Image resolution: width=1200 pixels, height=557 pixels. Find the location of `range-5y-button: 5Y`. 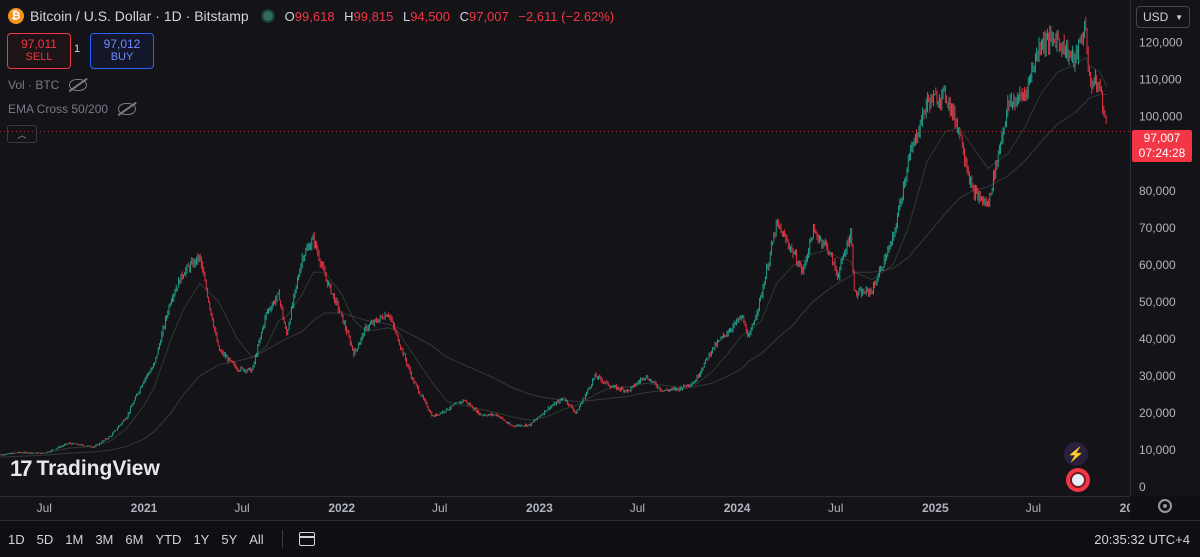

range-5y-button: 5Y is located at coordinates (229, 539).